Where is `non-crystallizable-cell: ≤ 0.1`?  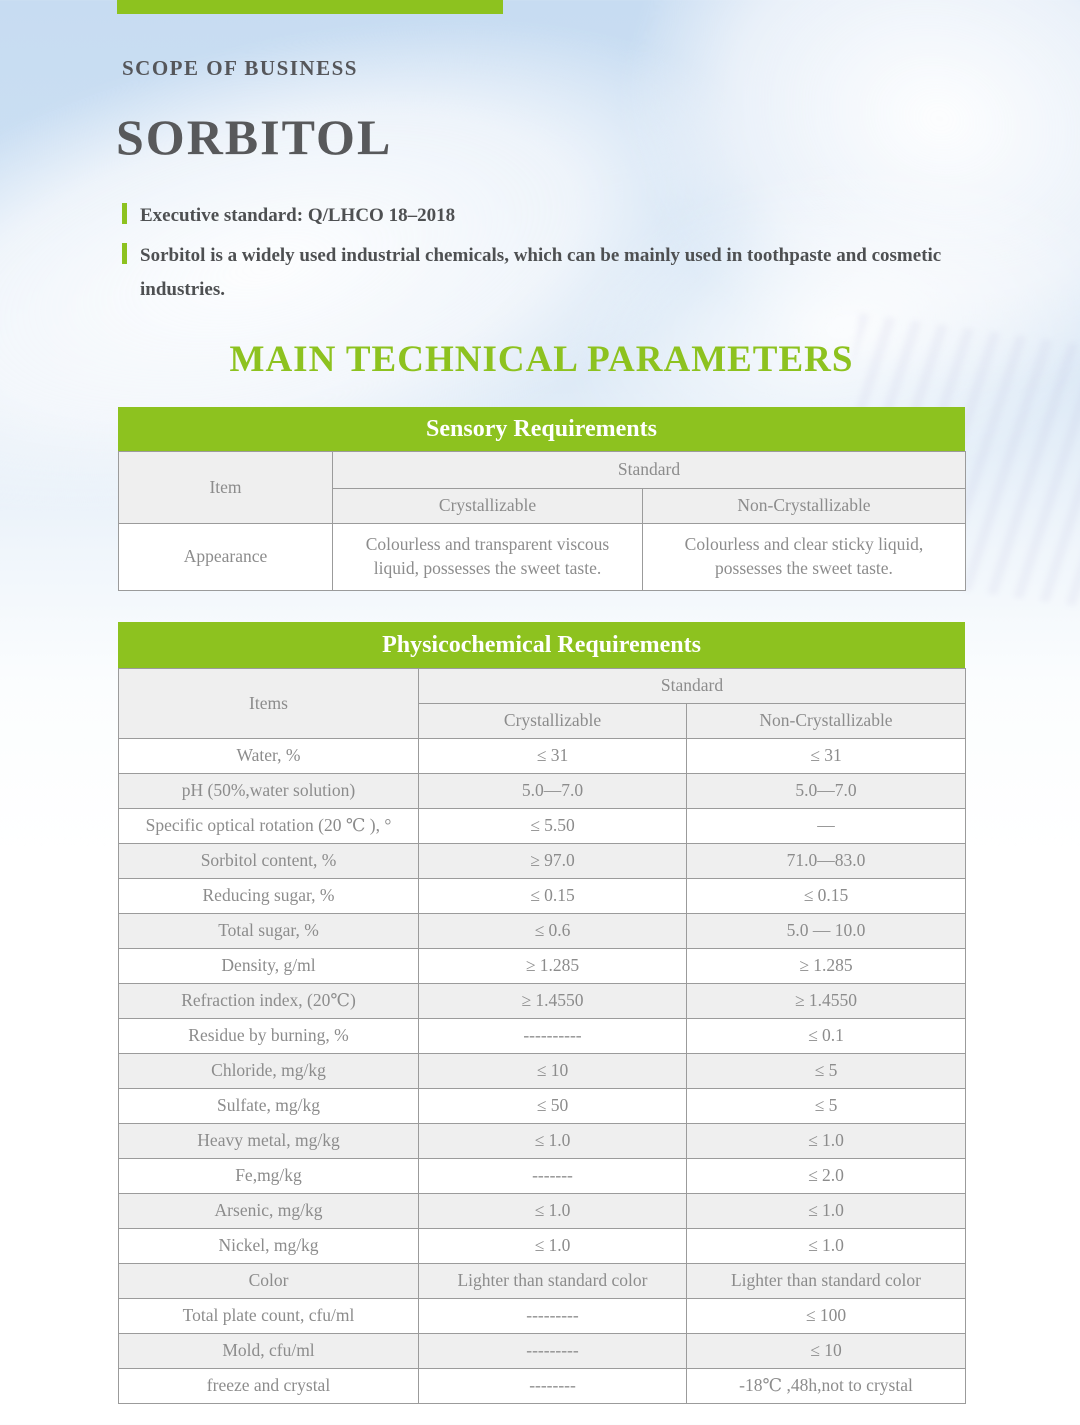 non-crystallizable-cell: ≤ 0.1 is located at coordinates (826, 1036).